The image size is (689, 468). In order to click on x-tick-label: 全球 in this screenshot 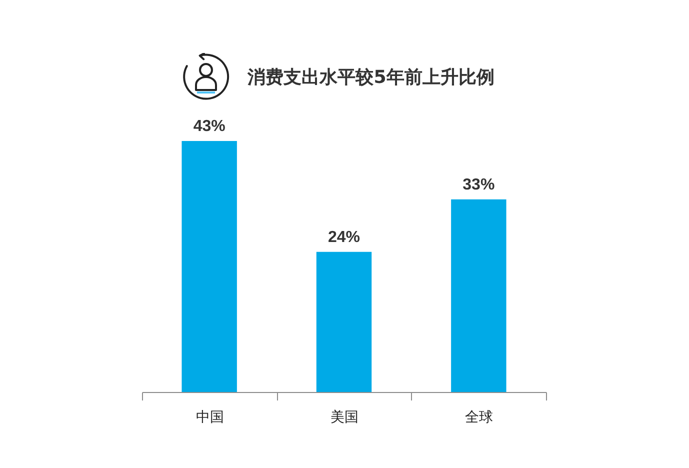, I will do `click(479, 418)`.